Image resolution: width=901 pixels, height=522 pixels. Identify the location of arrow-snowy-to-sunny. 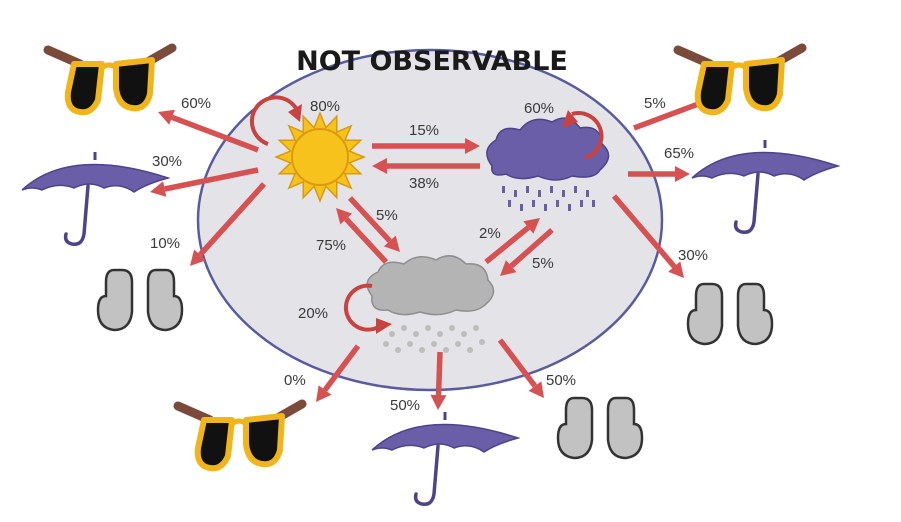
(362, 236).